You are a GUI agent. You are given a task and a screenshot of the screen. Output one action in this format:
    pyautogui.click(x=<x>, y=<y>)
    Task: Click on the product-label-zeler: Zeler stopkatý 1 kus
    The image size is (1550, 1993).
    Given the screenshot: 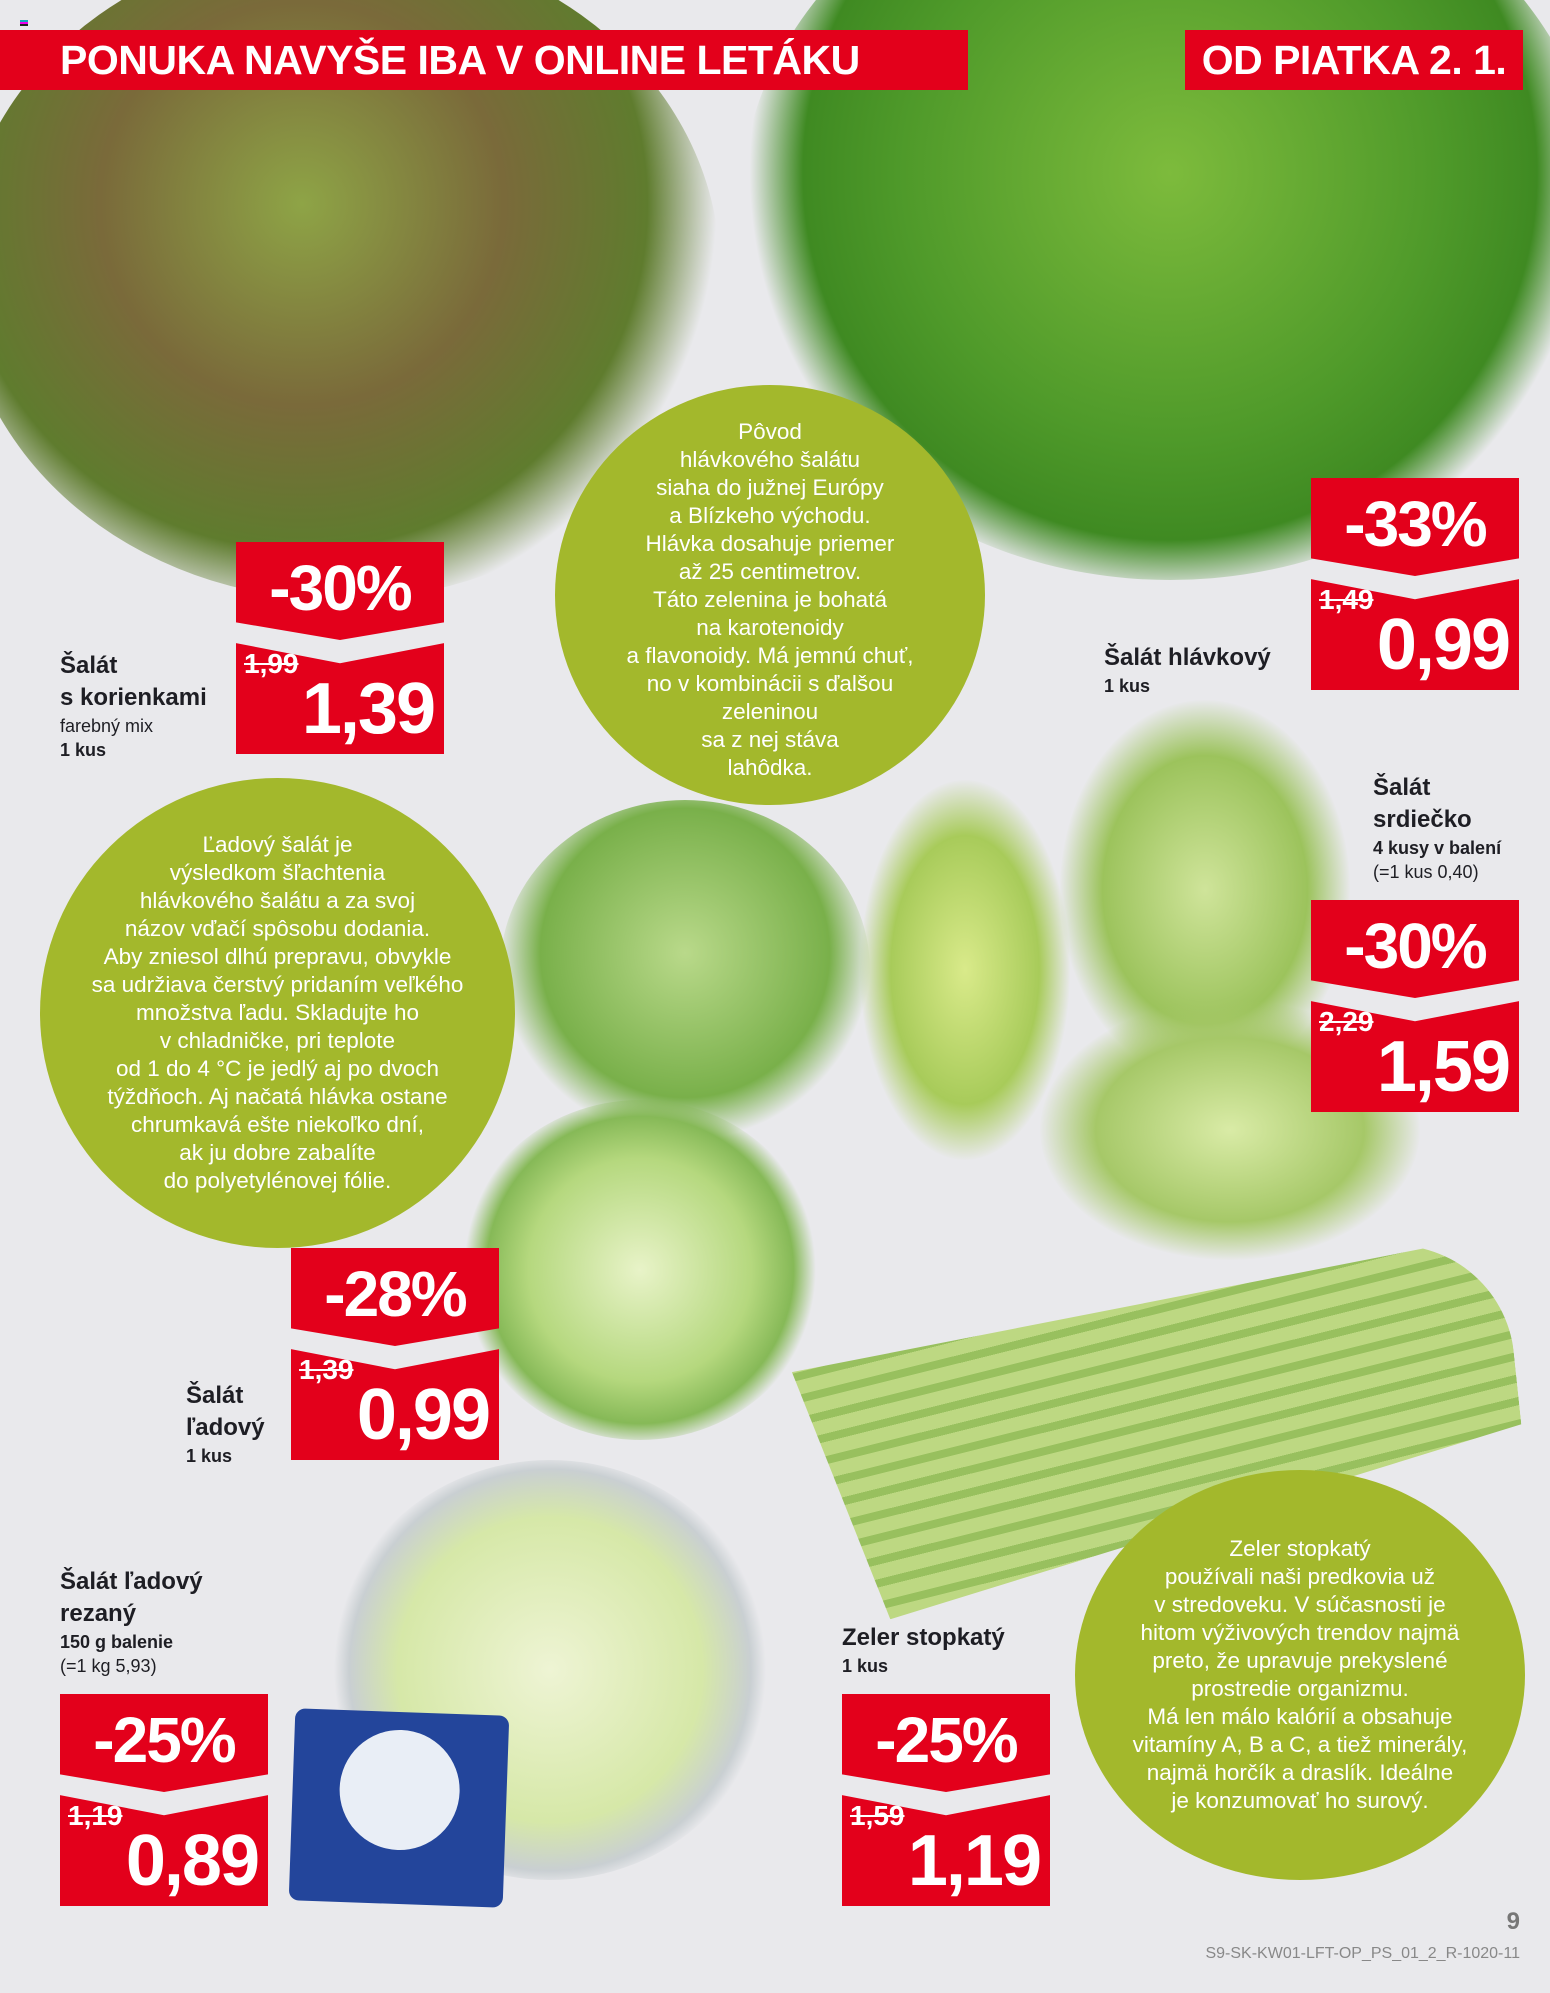 What is the action you would take?
    pyautogui.click(x=923, y=1650)
    